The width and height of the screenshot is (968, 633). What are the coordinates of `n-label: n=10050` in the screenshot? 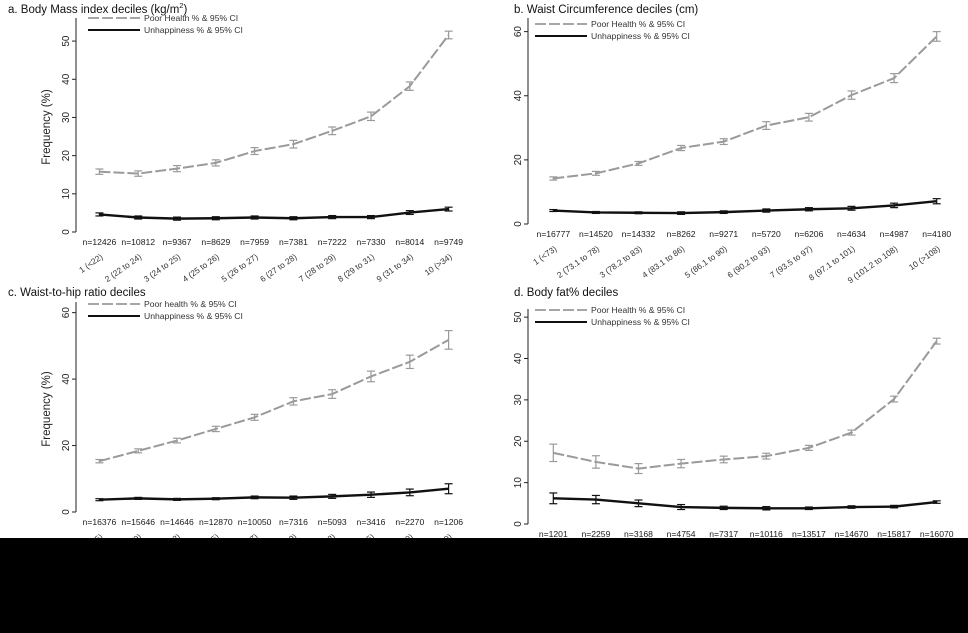 It's located at (255, 522).